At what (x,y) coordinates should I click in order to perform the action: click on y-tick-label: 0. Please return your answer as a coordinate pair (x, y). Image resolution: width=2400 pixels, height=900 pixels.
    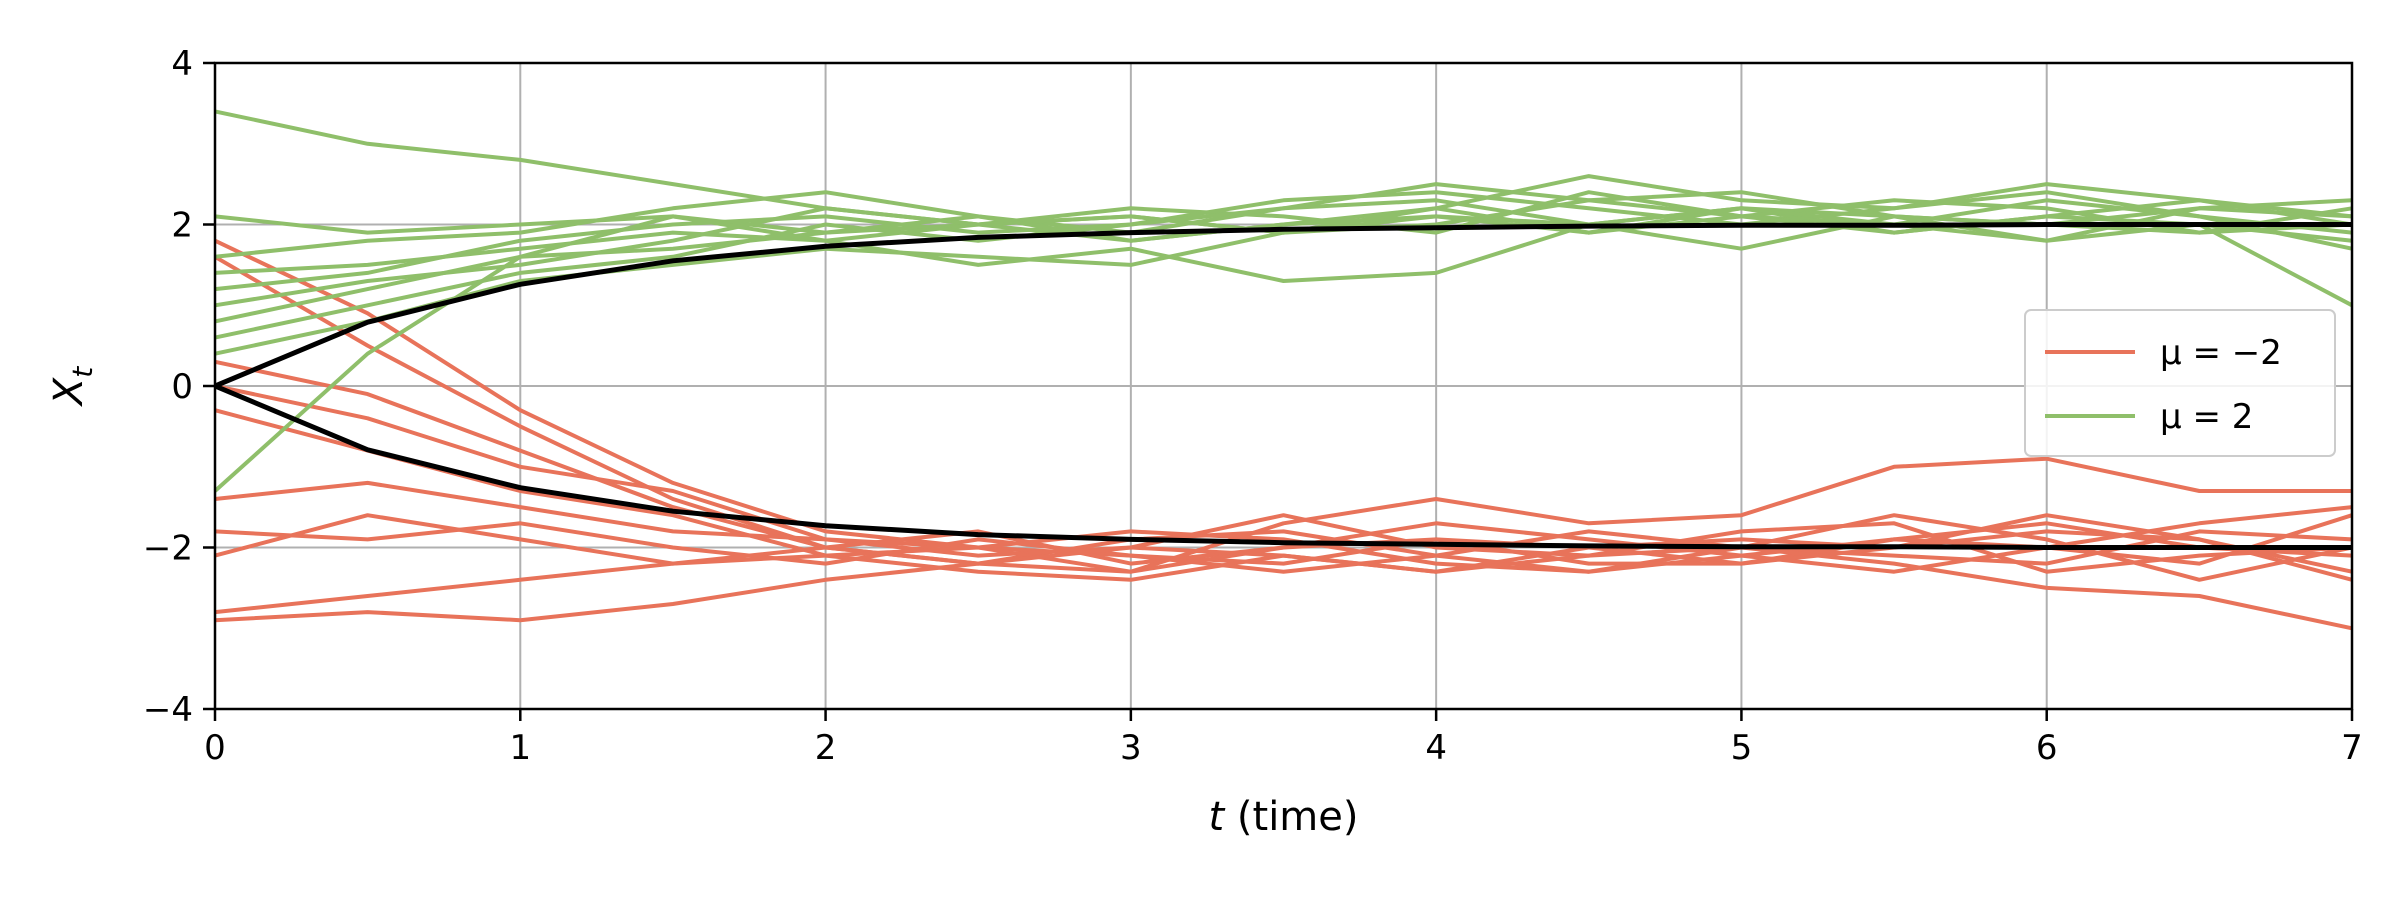
    Looking at the image, I should click on (182, 387).